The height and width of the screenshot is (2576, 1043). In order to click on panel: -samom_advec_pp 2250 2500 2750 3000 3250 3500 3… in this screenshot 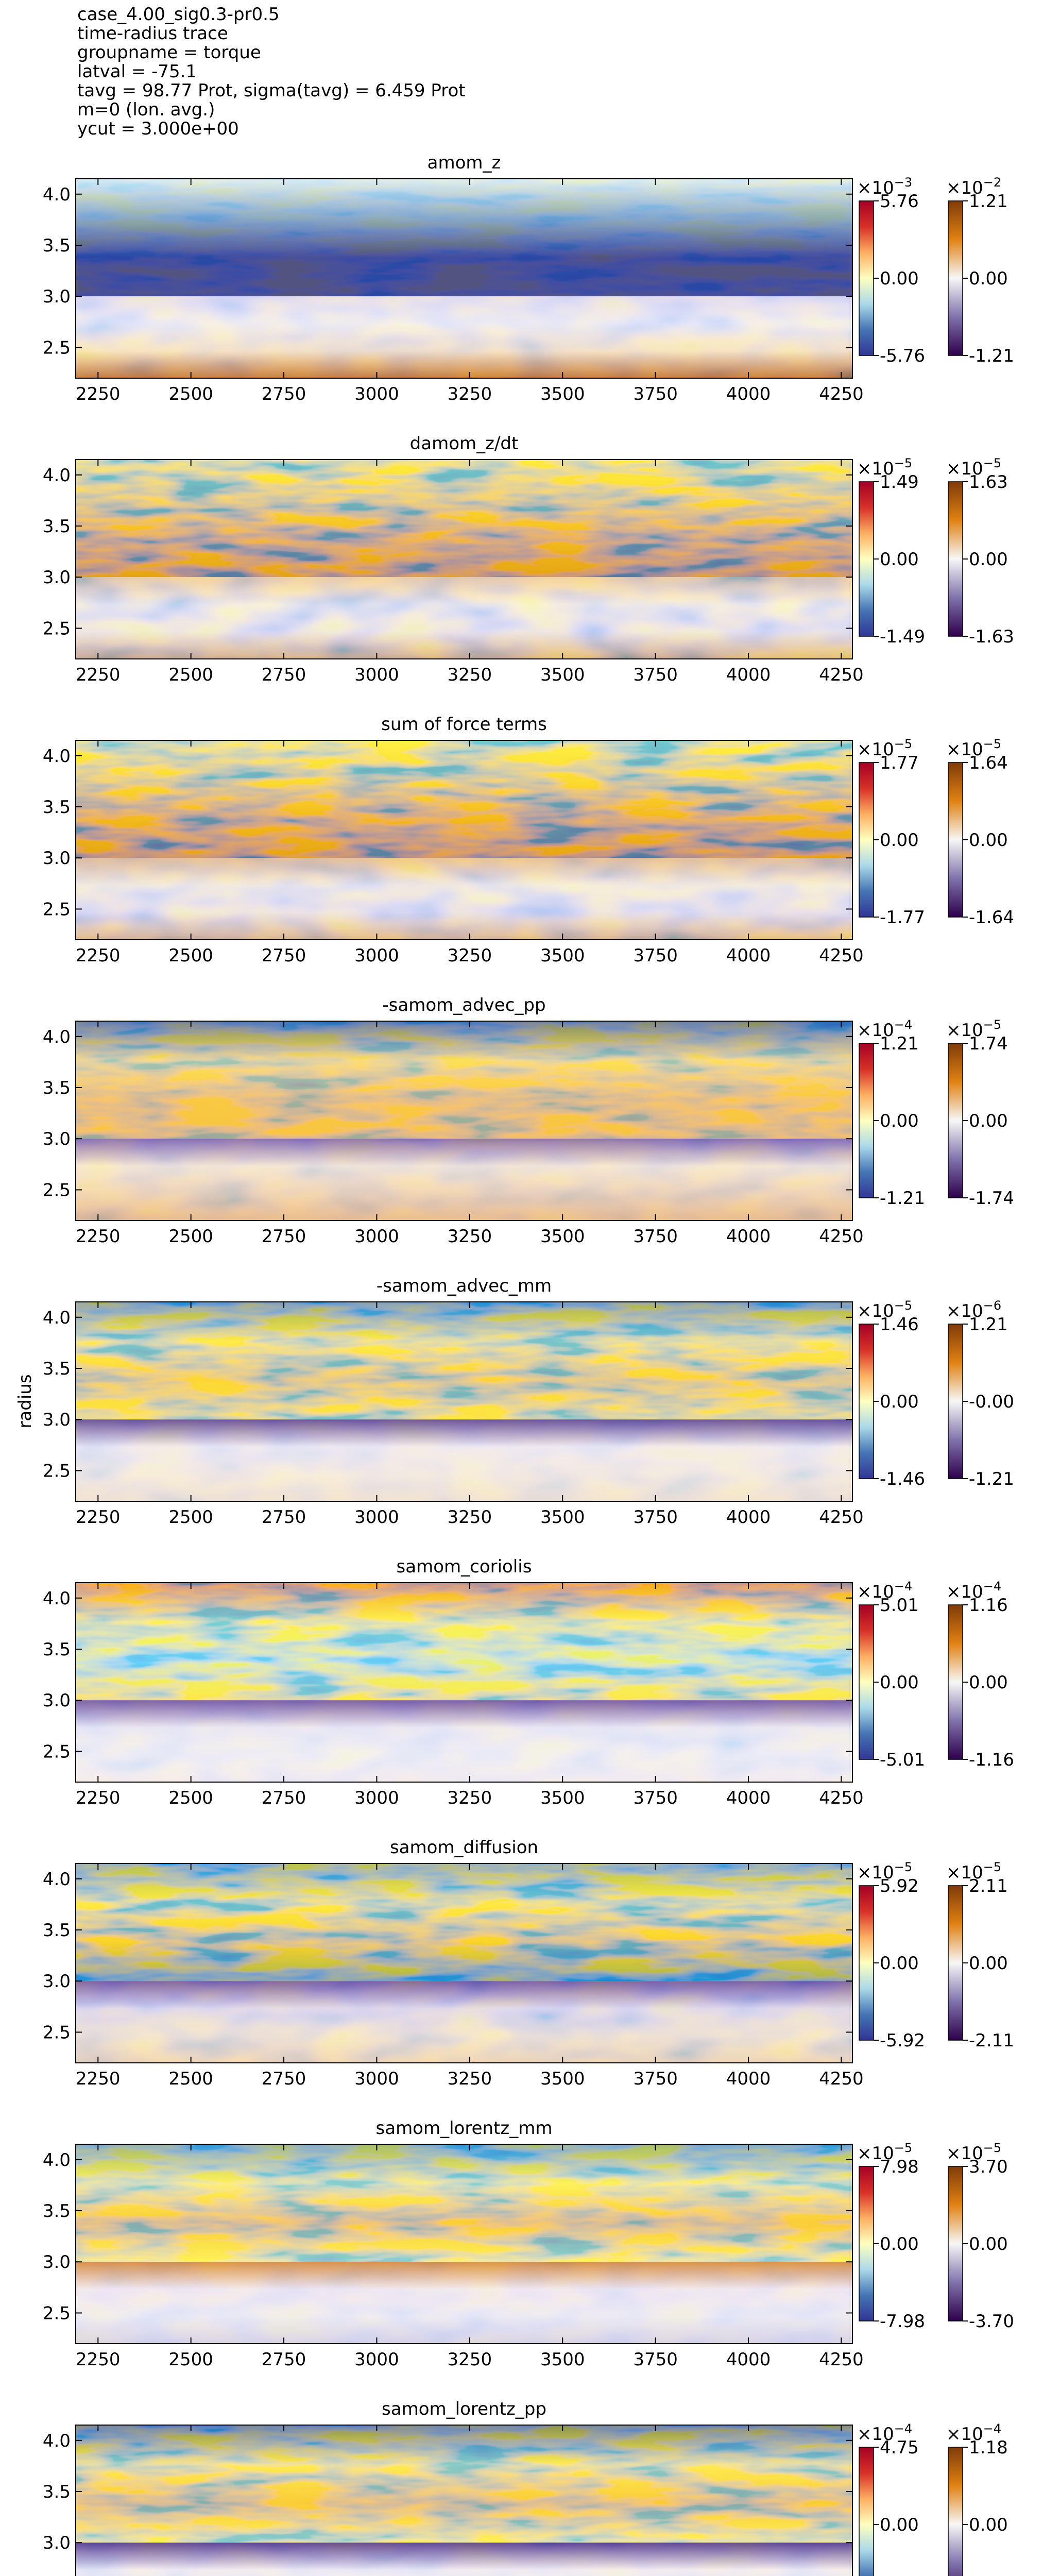, I will do `click(528, 1121)`.